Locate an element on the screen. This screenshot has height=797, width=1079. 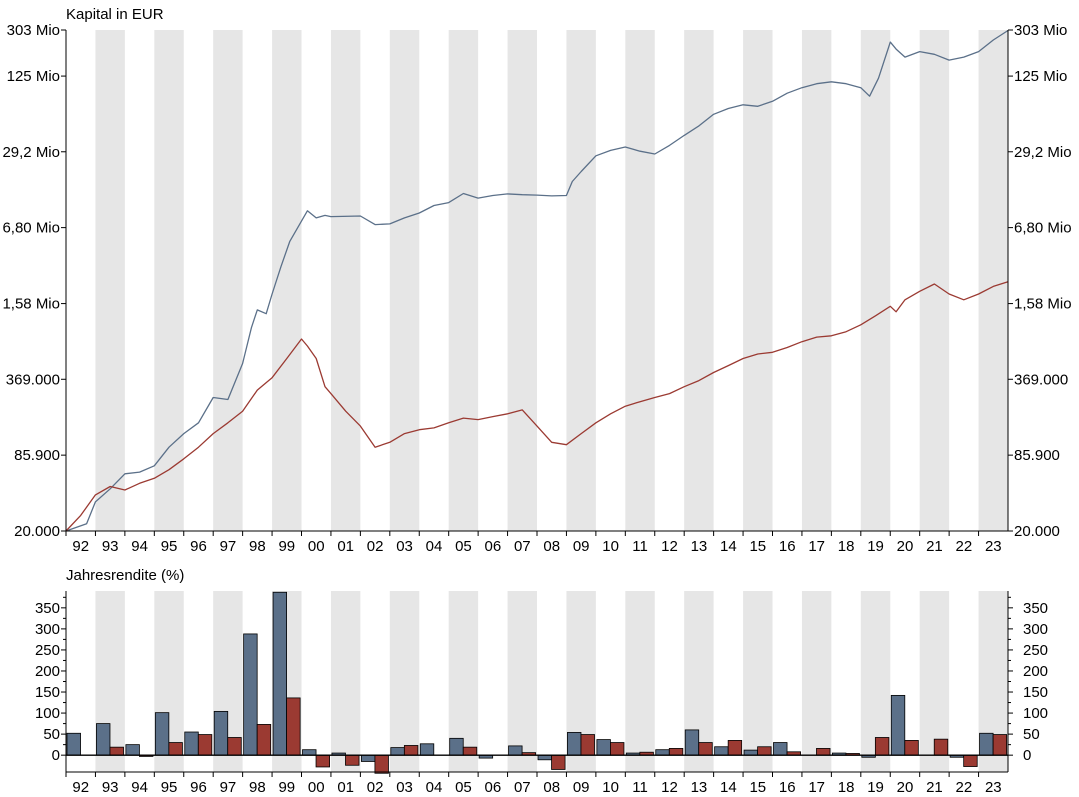
returns-chart-title: Jahresrendite (%) is located at coordinates (125, 575).